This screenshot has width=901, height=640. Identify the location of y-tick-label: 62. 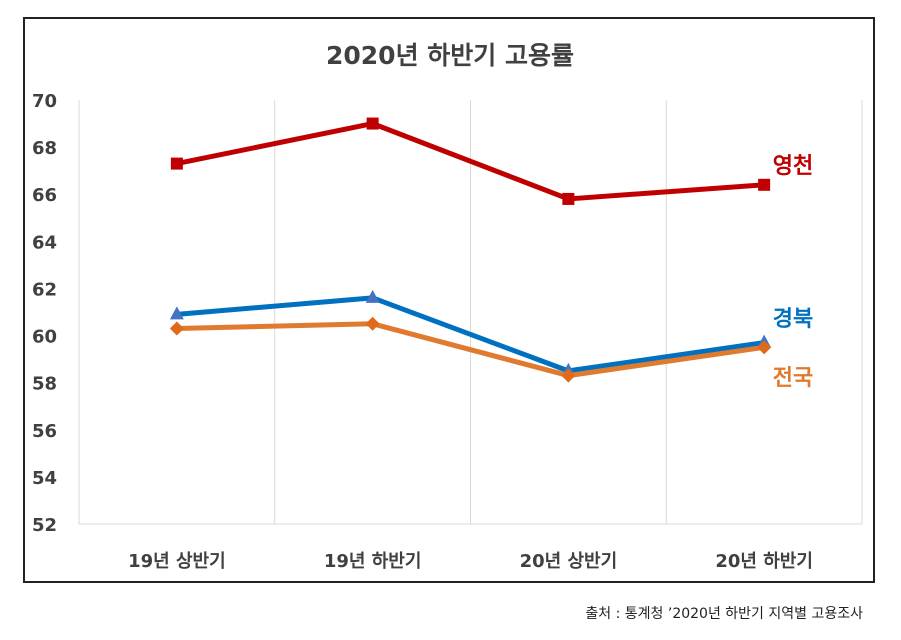
(44, 289).